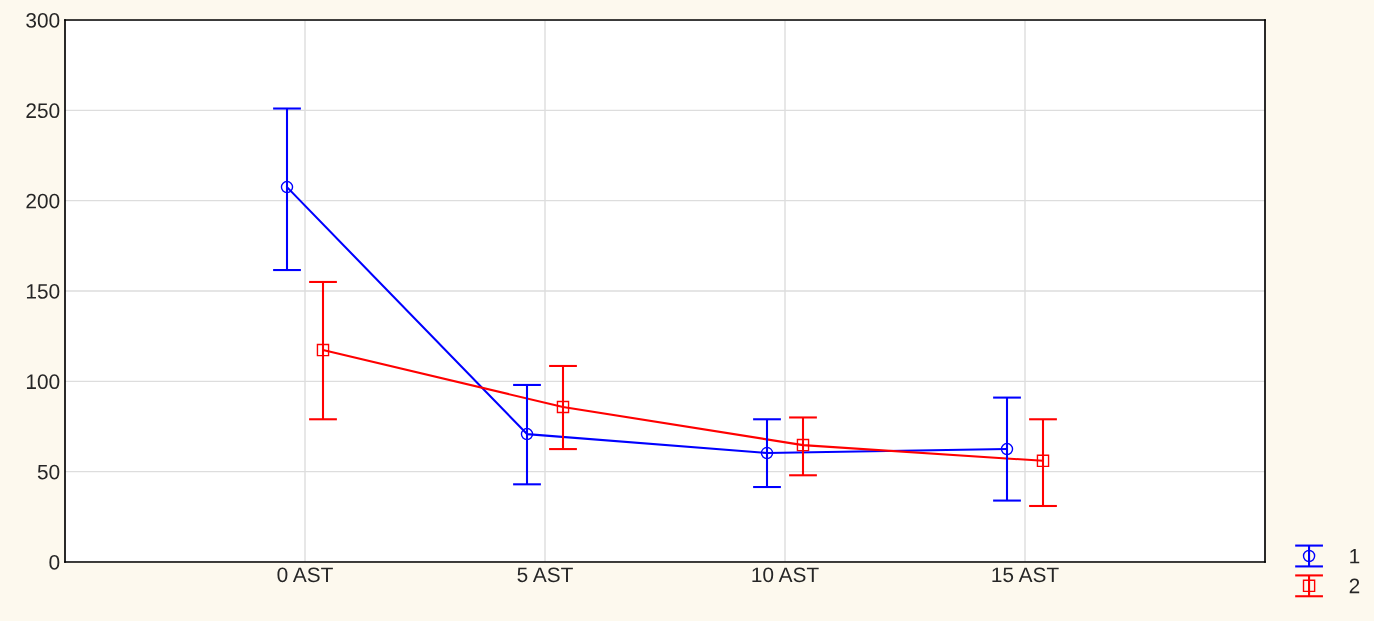  I want to click on y-tick-label: 150, so click(43, 291).